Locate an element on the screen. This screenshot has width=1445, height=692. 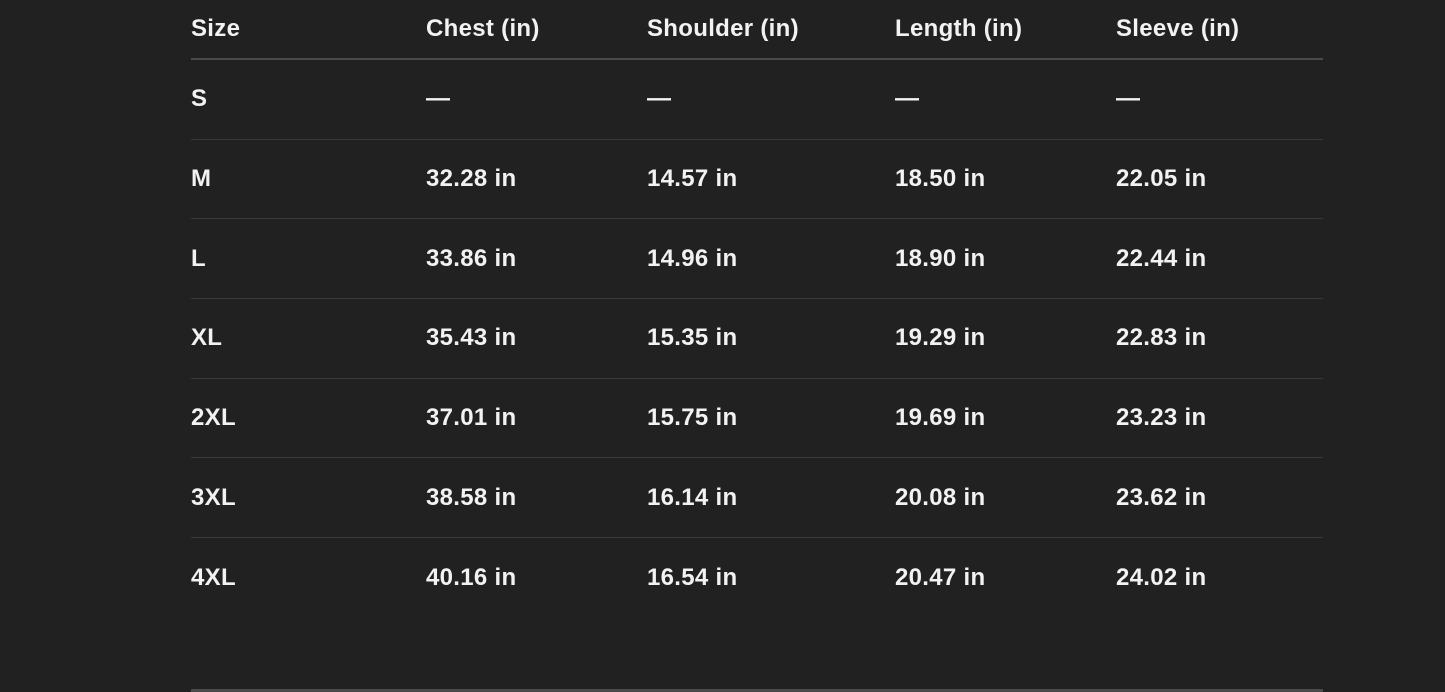
header-sleeve: Sleeve (in) is located at coordinates (1178, 28).